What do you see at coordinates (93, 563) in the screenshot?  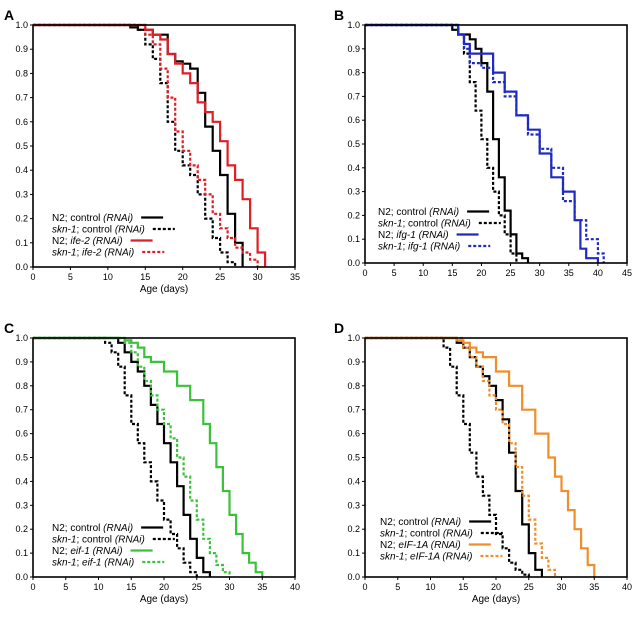 I see `legend-entry: skn-1; eif-1 (RNAi)` at bounding box center [93, 563].